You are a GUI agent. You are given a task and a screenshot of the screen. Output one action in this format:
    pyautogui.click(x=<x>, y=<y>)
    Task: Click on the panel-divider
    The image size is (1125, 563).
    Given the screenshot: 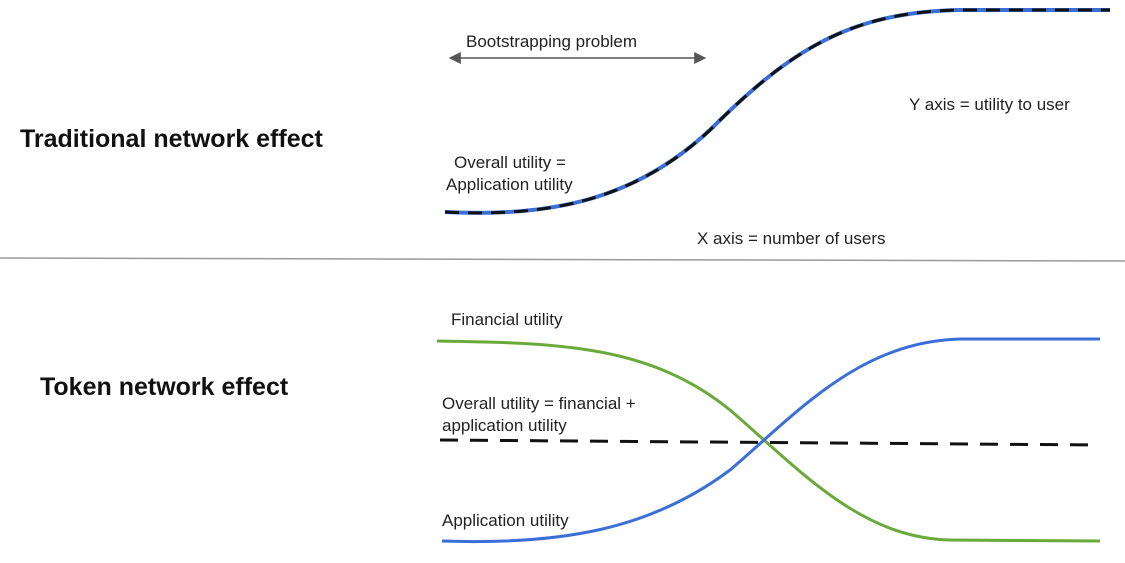 What is the action you would take?
    pyautogui.click(x=562, y=259)
    